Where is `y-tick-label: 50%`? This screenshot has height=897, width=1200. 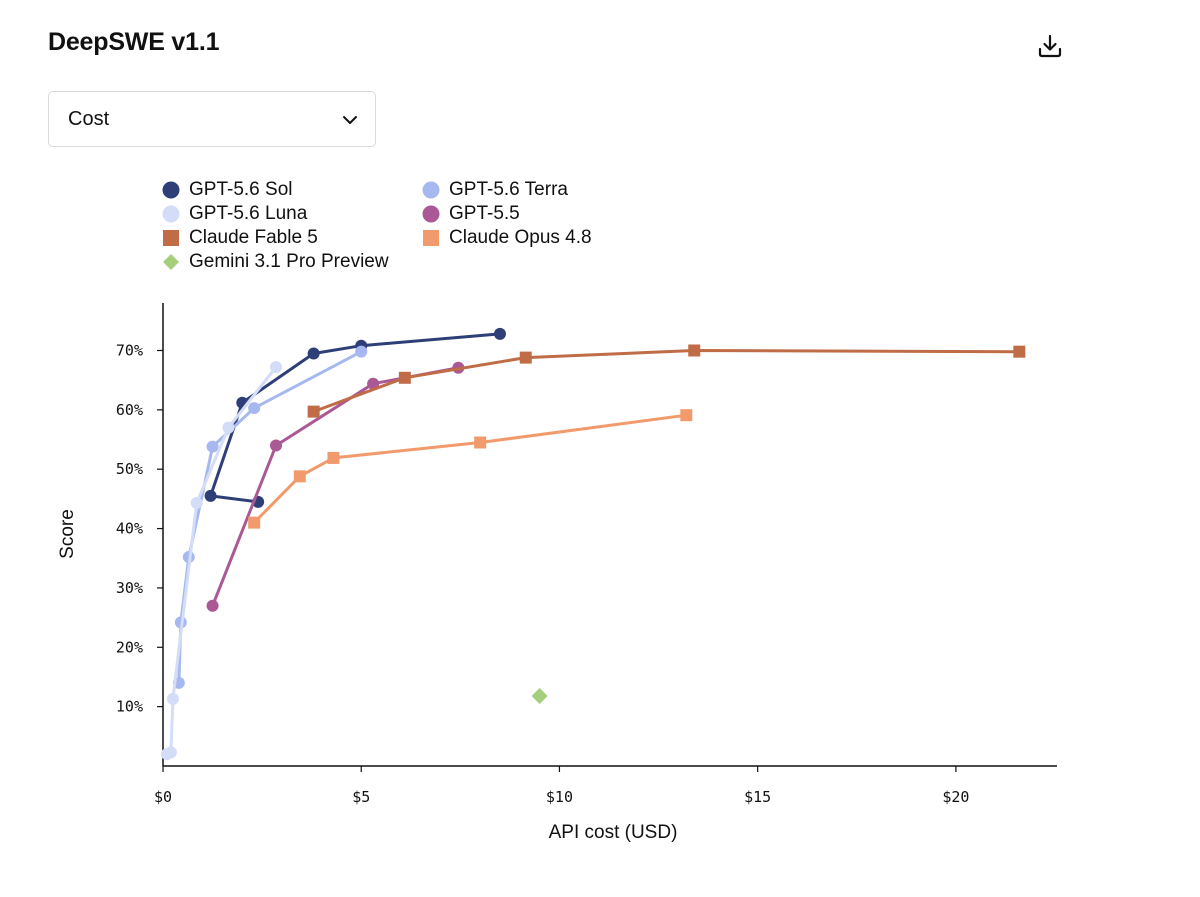
y-tick-label: 50% is located at coordinates (129, 469).